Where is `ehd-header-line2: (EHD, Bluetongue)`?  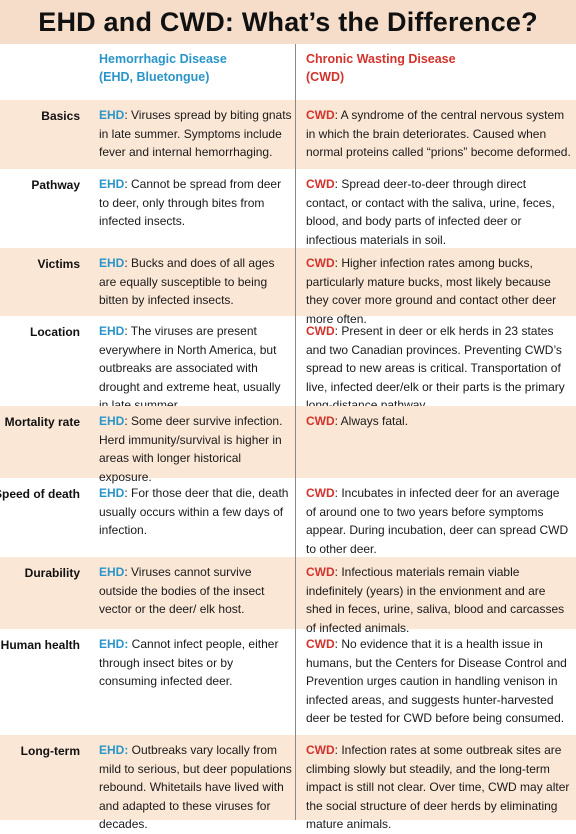
ehd-header-line2: (EHD, Bluetongue) is located at coordinates (154, 77).